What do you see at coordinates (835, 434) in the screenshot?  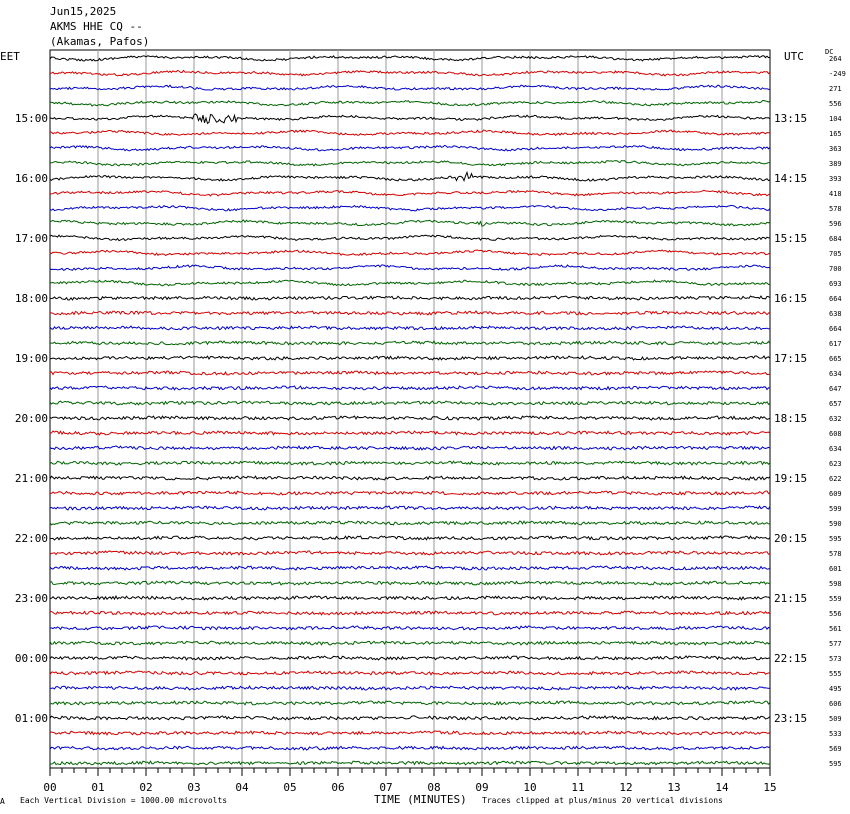 I see `dc-offset-label: 608` at bounding box center [835, 434].